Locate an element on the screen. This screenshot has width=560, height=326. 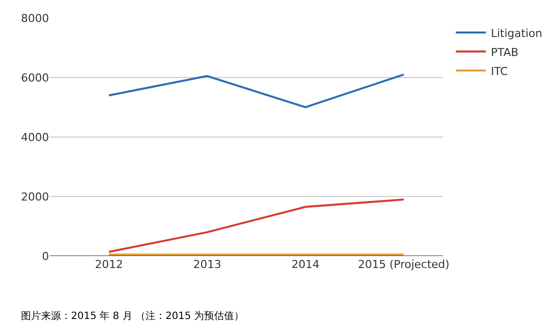
y-tick-label: 0 is located at coordinates (45, 256).